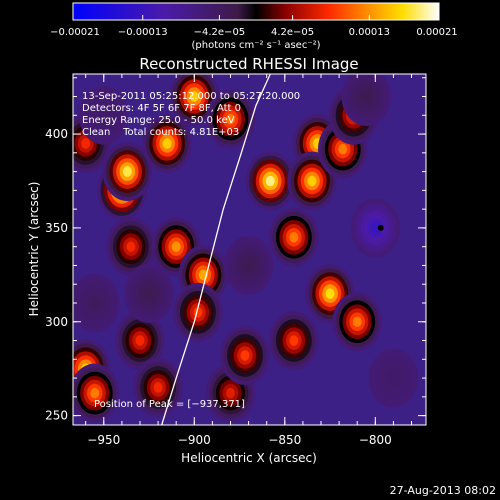  Describe the element at coordinates (220, 32) in the screenshot. I see `colorbar-tick-label: −4.2e−05` at that location.